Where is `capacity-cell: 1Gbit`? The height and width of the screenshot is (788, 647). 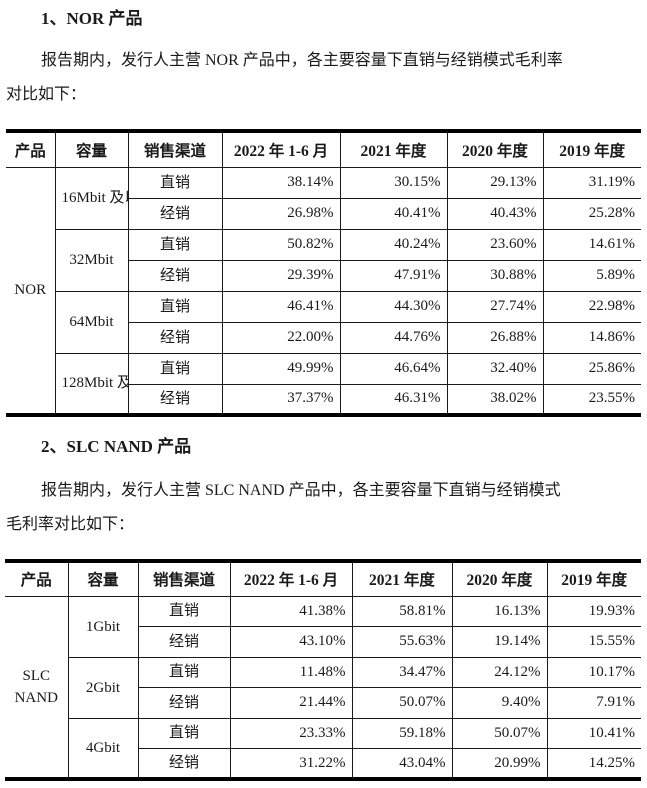
capacity-cell: 1Gbit is located at coordinates (103, 626).